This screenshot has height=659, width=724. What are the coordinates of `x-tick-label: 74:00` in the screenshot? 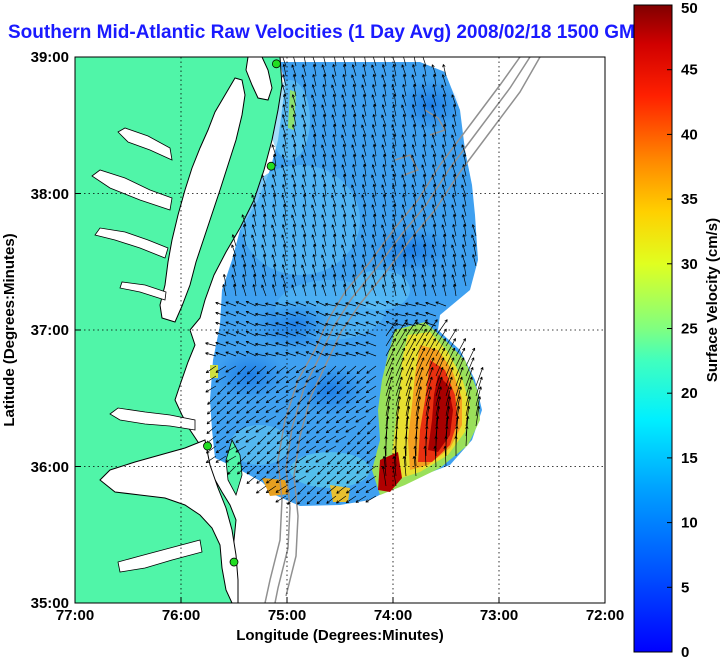 It's located at (393, 615).